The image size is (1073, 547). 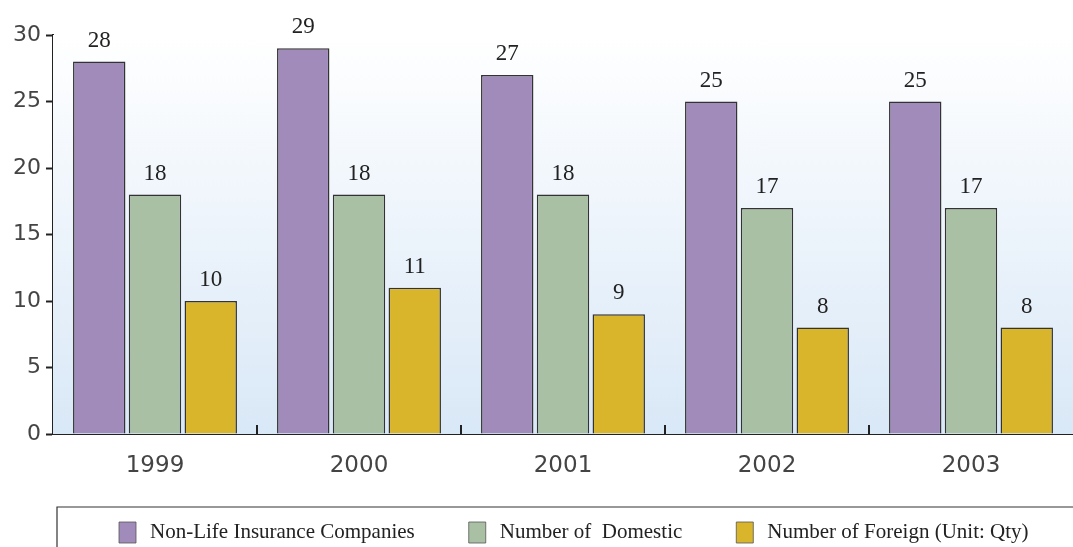 I want to click on y-tick-label: 20, so click(x=27, y=166).